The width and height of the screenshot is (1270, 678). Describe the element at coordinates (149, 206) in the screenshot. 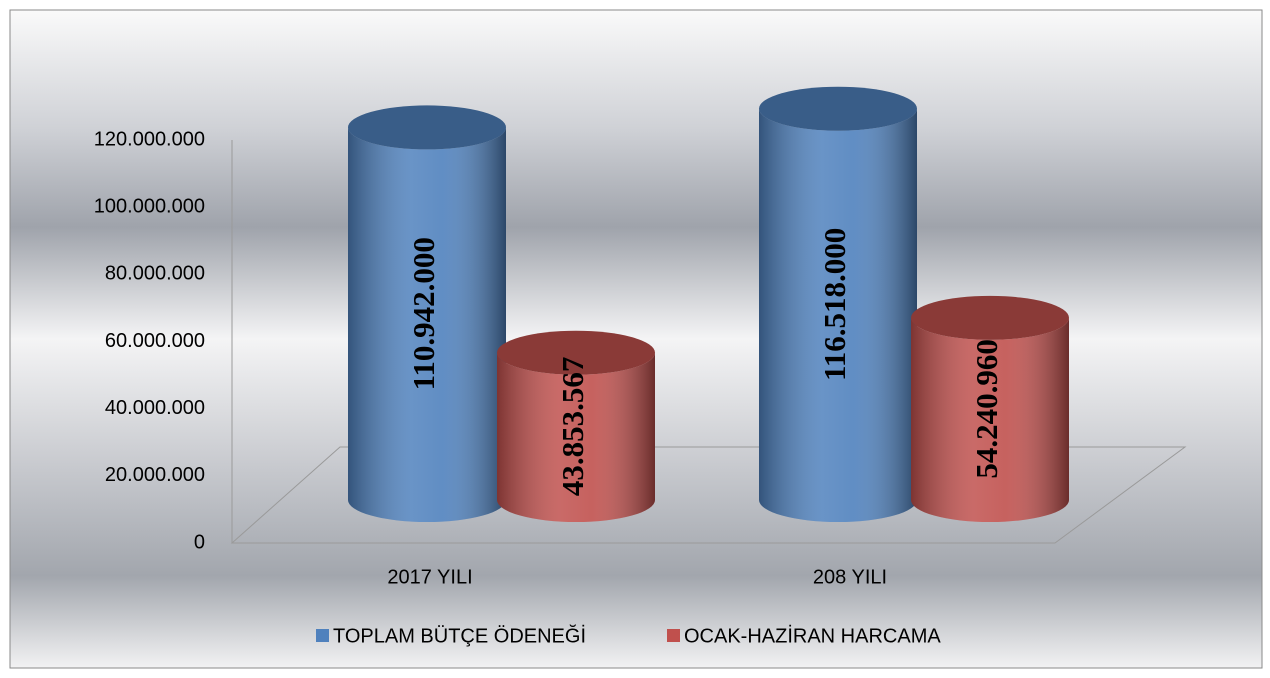

I see `y-tick-label: 100.000.000` at that location.